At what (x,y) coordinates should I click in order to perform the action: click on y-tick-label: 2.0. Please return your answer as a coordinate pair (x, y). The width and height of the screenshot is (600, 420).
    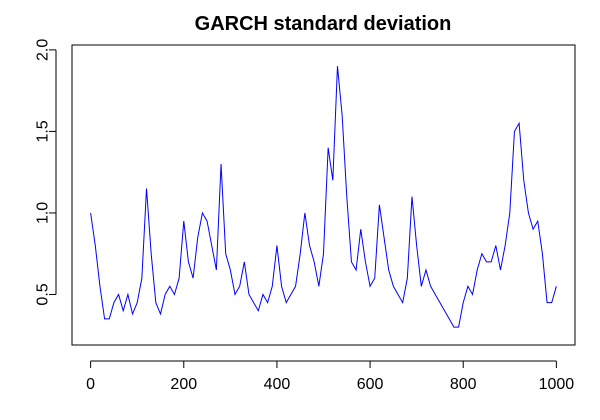
    Looking at the image, I should click on (43, 50).